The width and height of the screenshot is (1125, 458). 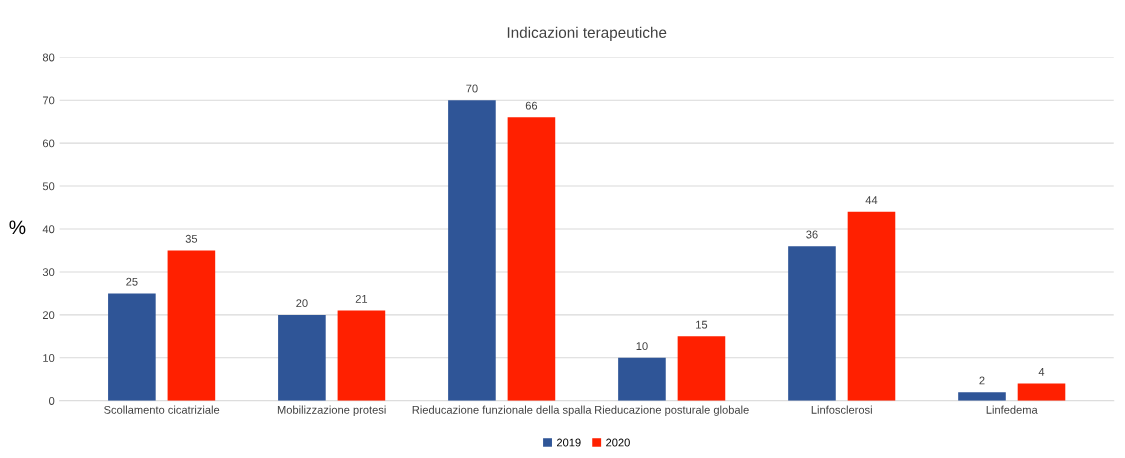 What do you see at coordinates (162, 409) in the screenshot?
I see `x-tick-label: Scollamento cicatriziale` at bounding box center [162, 409].